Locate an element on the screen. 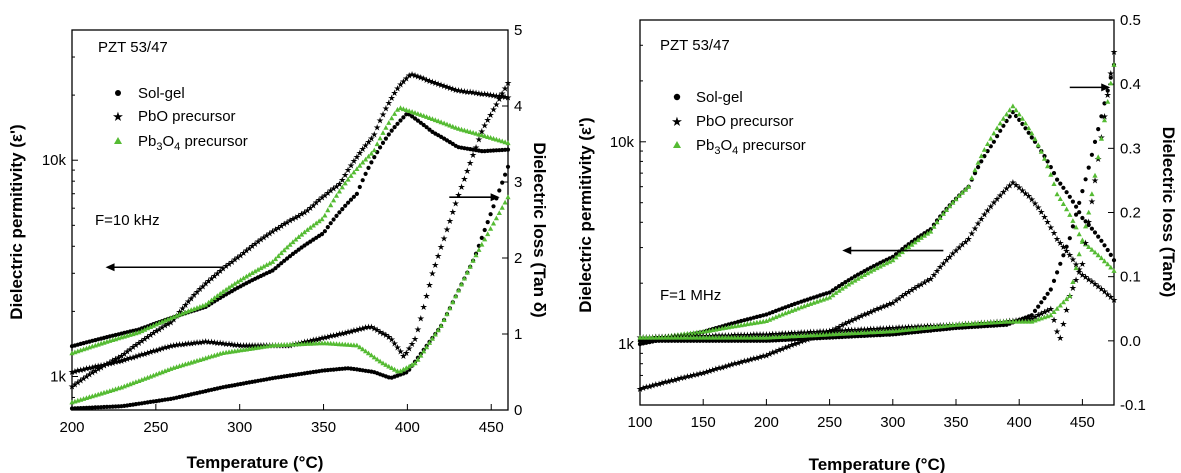 Image resolution: width=1181 pixels, height=473 pixels. right-tick-label: 0.3 is located at coordinates (1130, 148).